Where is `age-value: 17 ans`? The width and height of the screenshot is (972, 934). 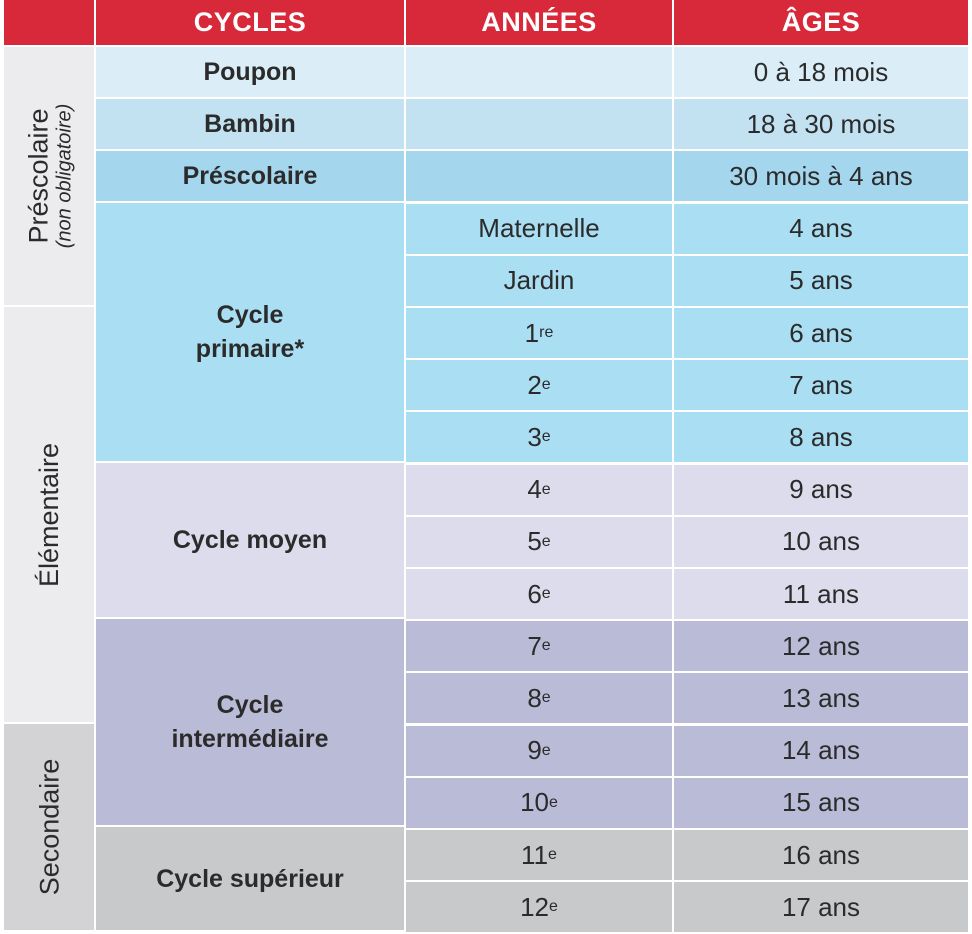 age-value: 17 ans is located at coordinates (821, 906).